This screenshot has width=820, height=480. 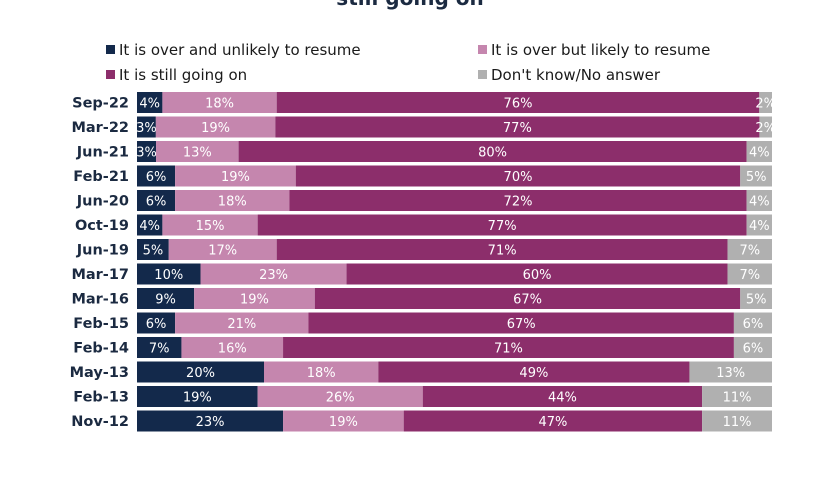 I want to click on data-label-mar-22-s3: 2%, so click(x=765, y=128).